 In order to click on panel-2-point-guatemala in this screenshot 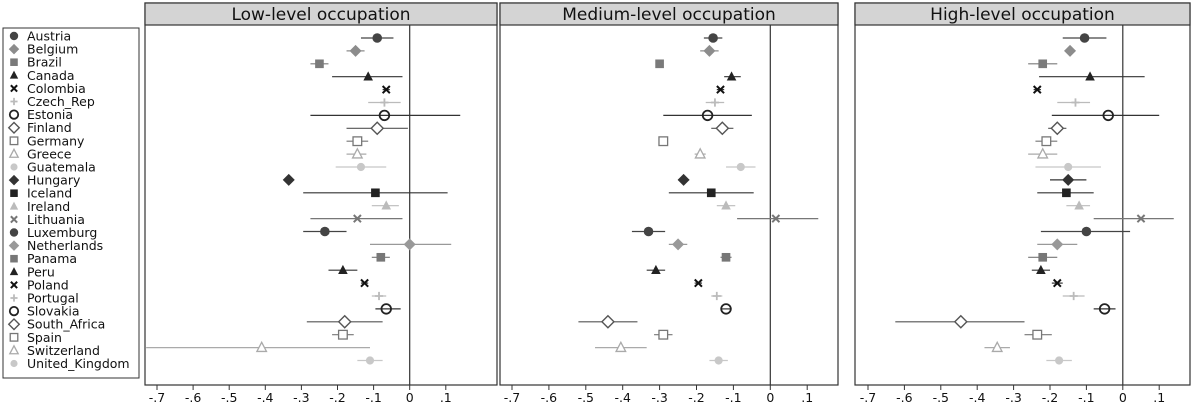, I will do `click(740, 167)`.